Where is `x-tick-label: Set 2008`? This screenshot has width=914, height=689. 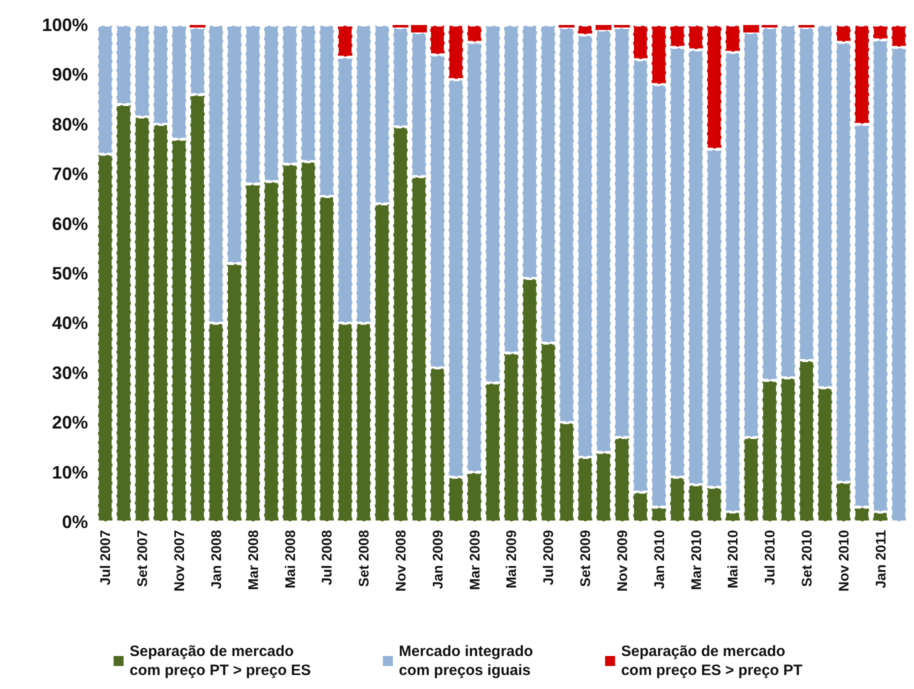
x-tick-label: Set 2008 is located at coordinates (364, 558).